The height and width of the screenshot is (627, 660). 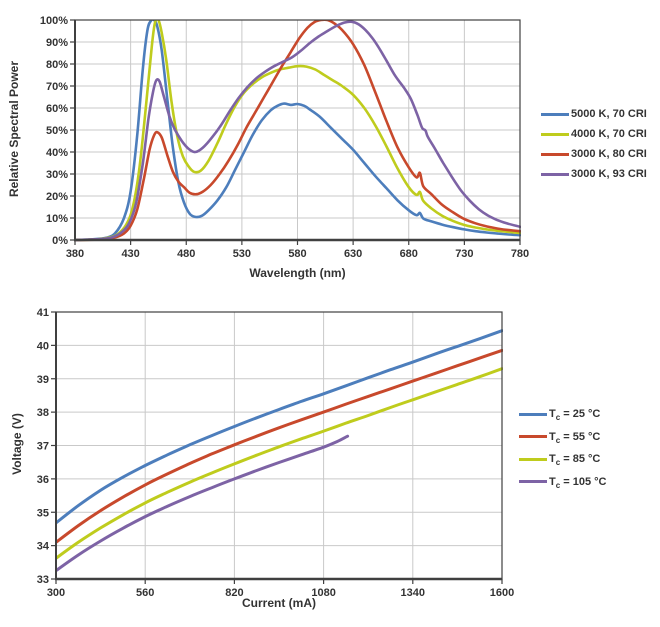 I want to click on x-tick-label: 680, so click(x=409, y=254).